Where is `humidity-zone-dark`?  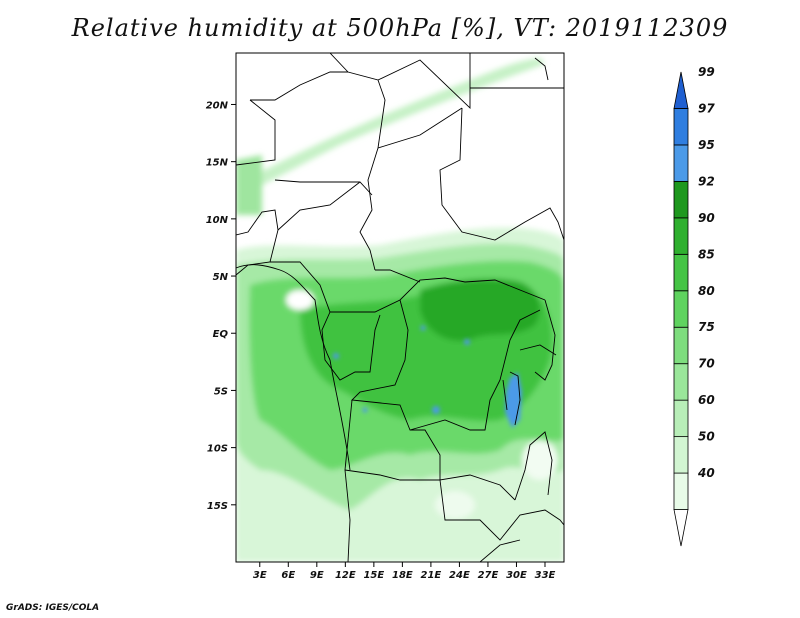 humidity-zone-dark is located at coordinates (480, 309).